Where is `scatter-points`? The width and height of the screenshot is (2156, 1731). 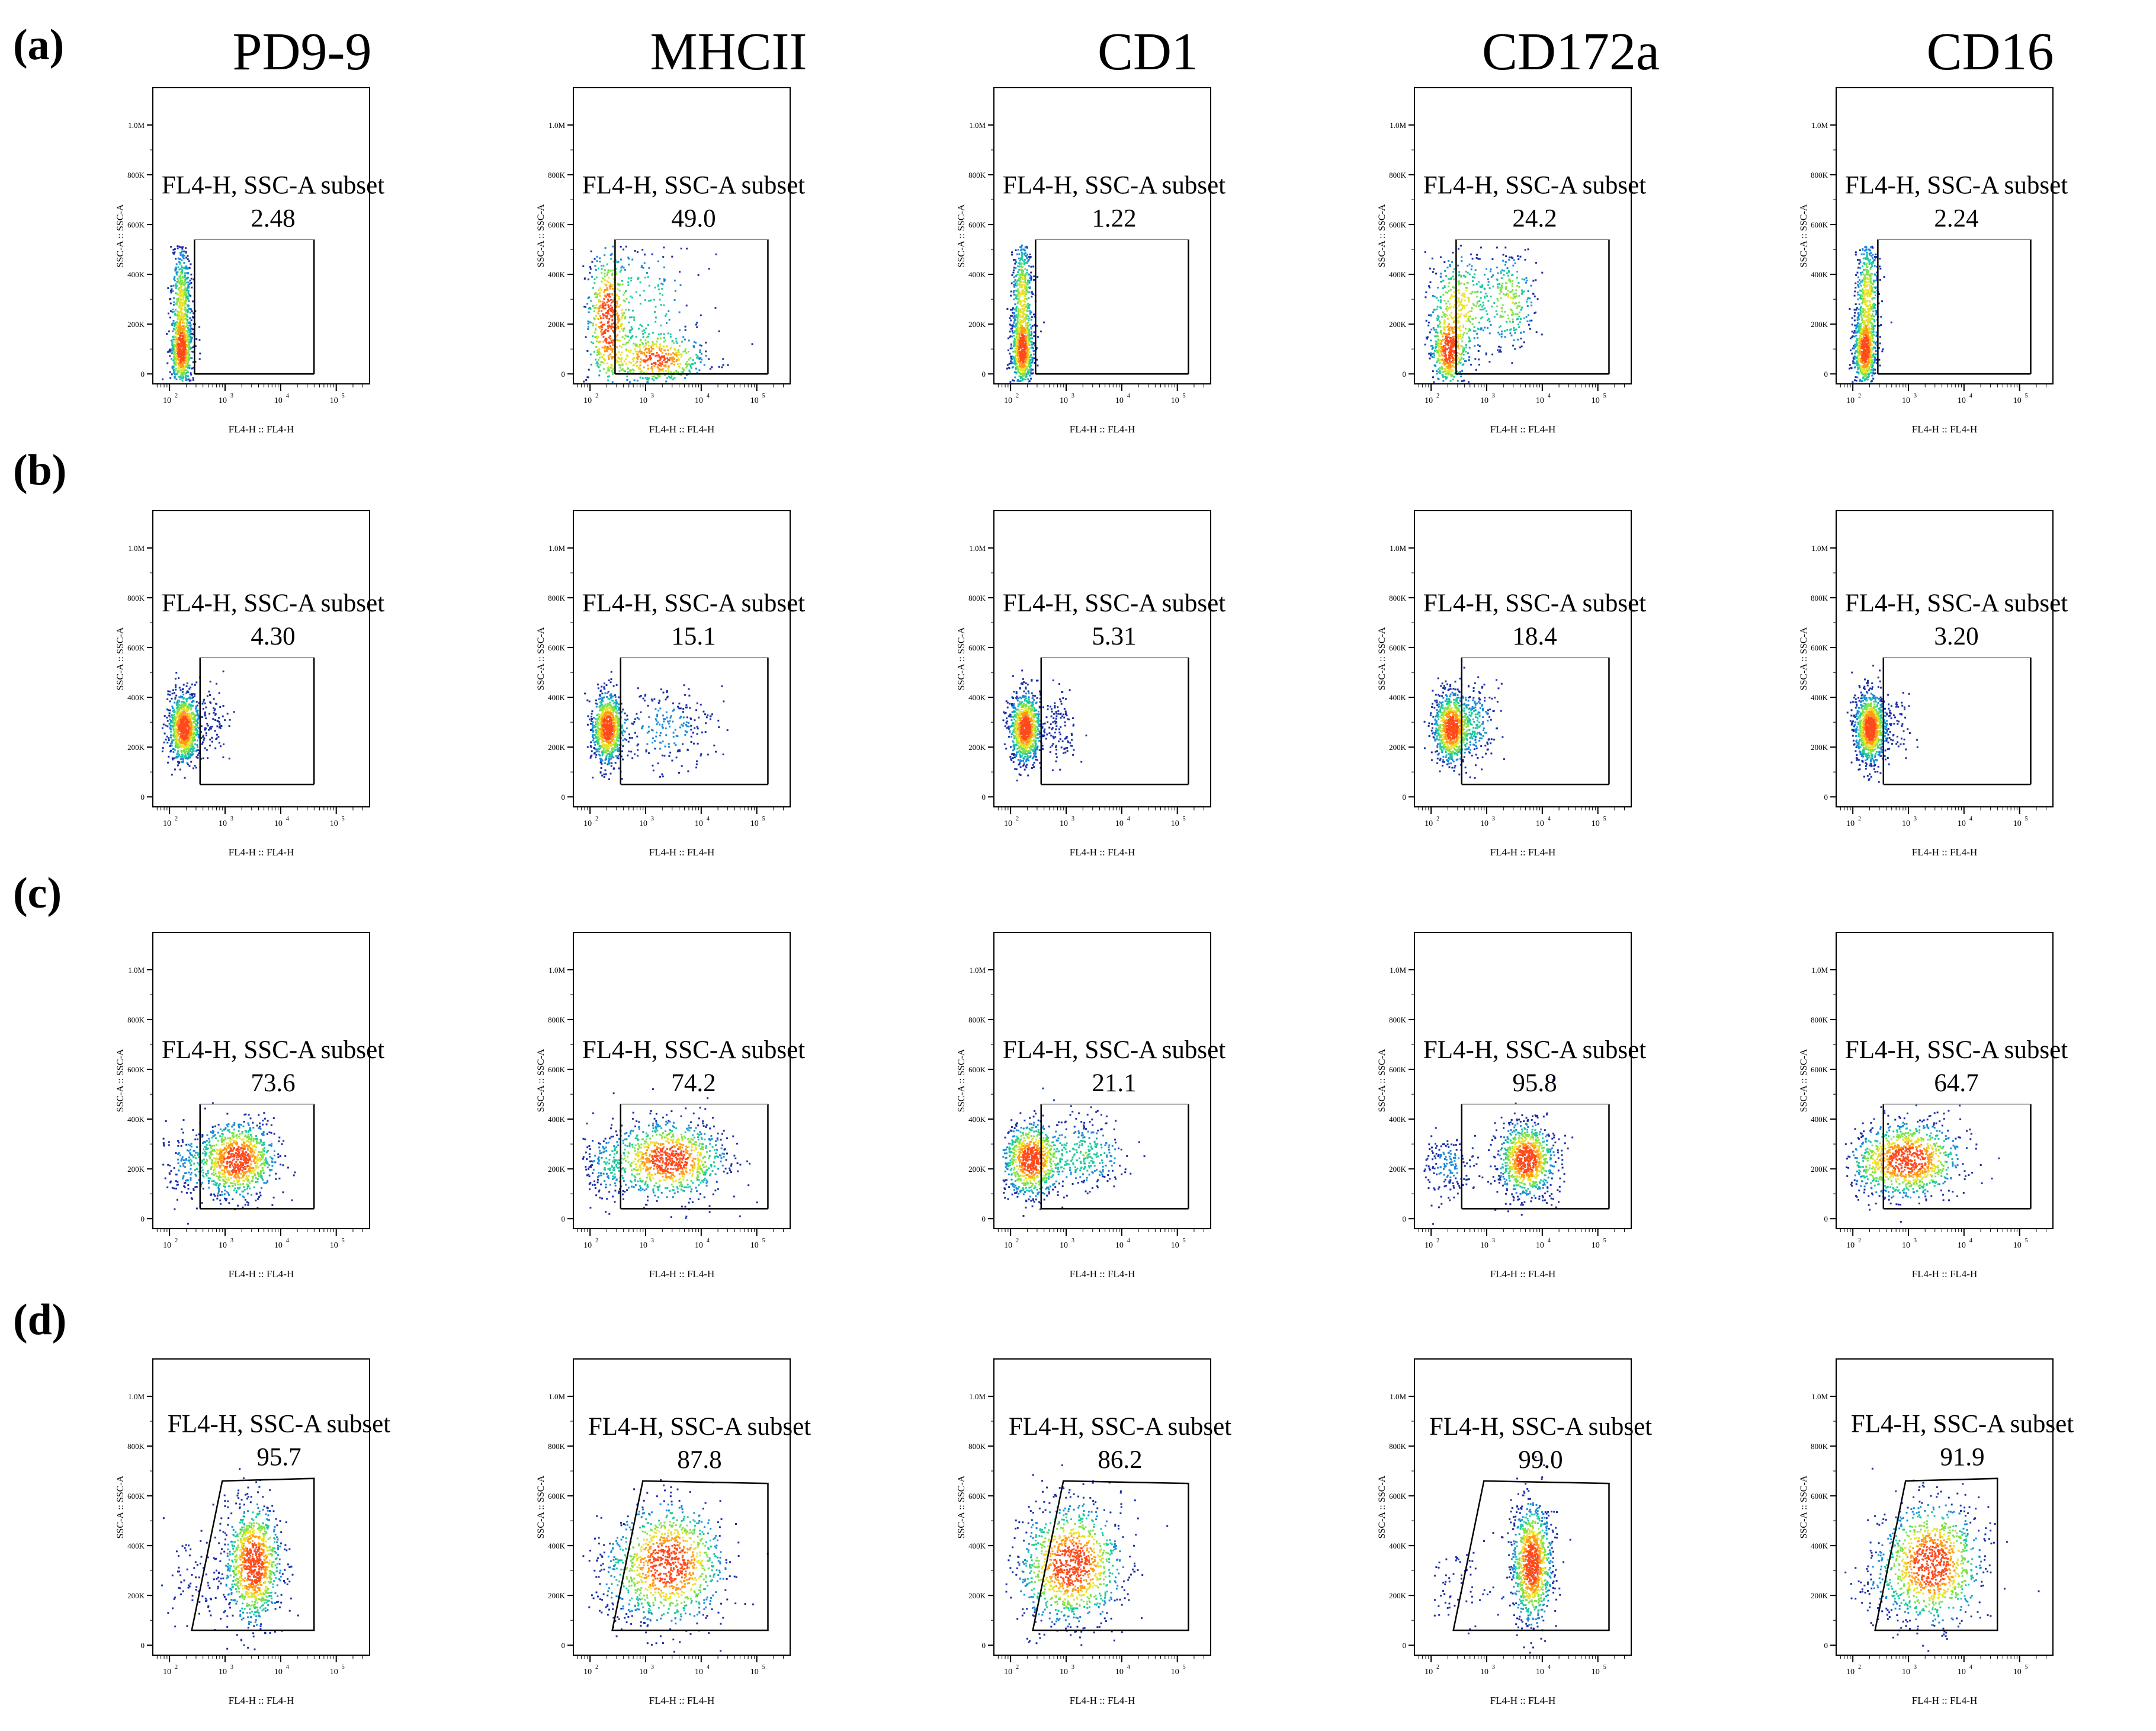
scatter-points is located at coordinates (667, 314).